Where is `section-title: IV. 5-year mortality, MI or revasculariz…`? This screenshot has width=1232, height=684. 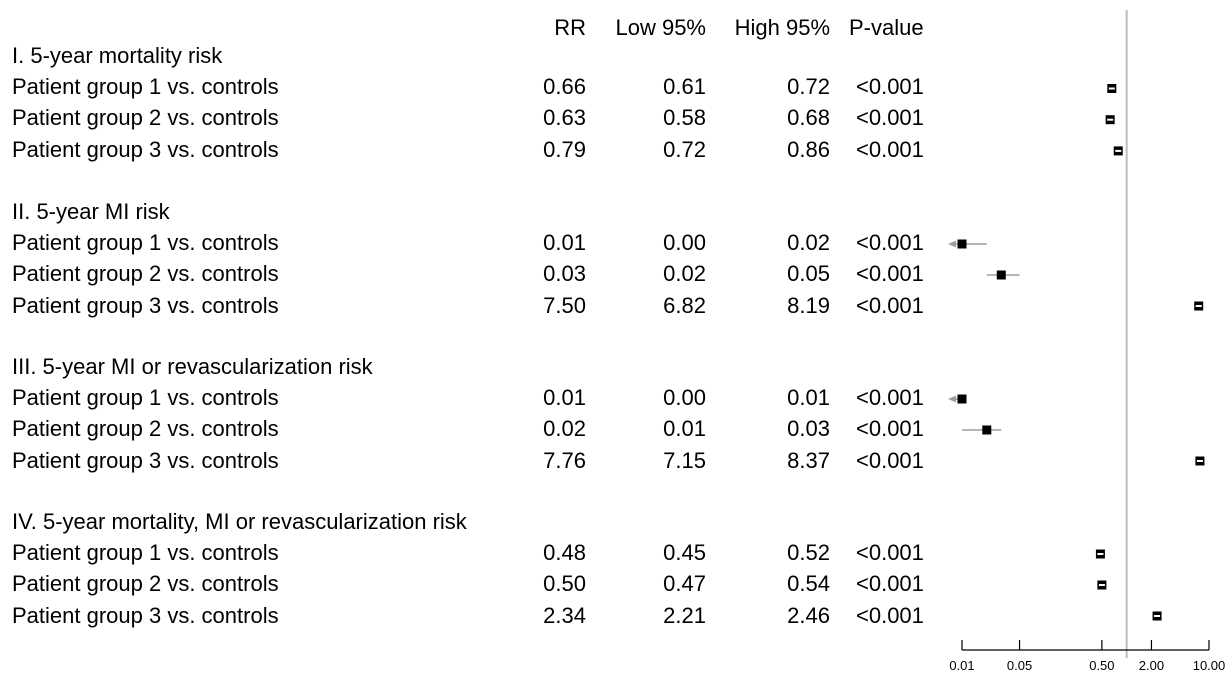
section-title: IV. 5-year mortality, MI or revasculariz… is located at coordinates (239, 521).